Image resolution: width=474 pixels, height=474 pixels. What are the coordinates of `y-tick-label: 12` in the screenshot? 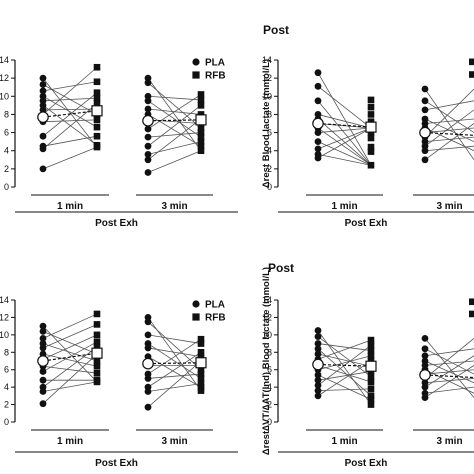 It's located at (4, 317).